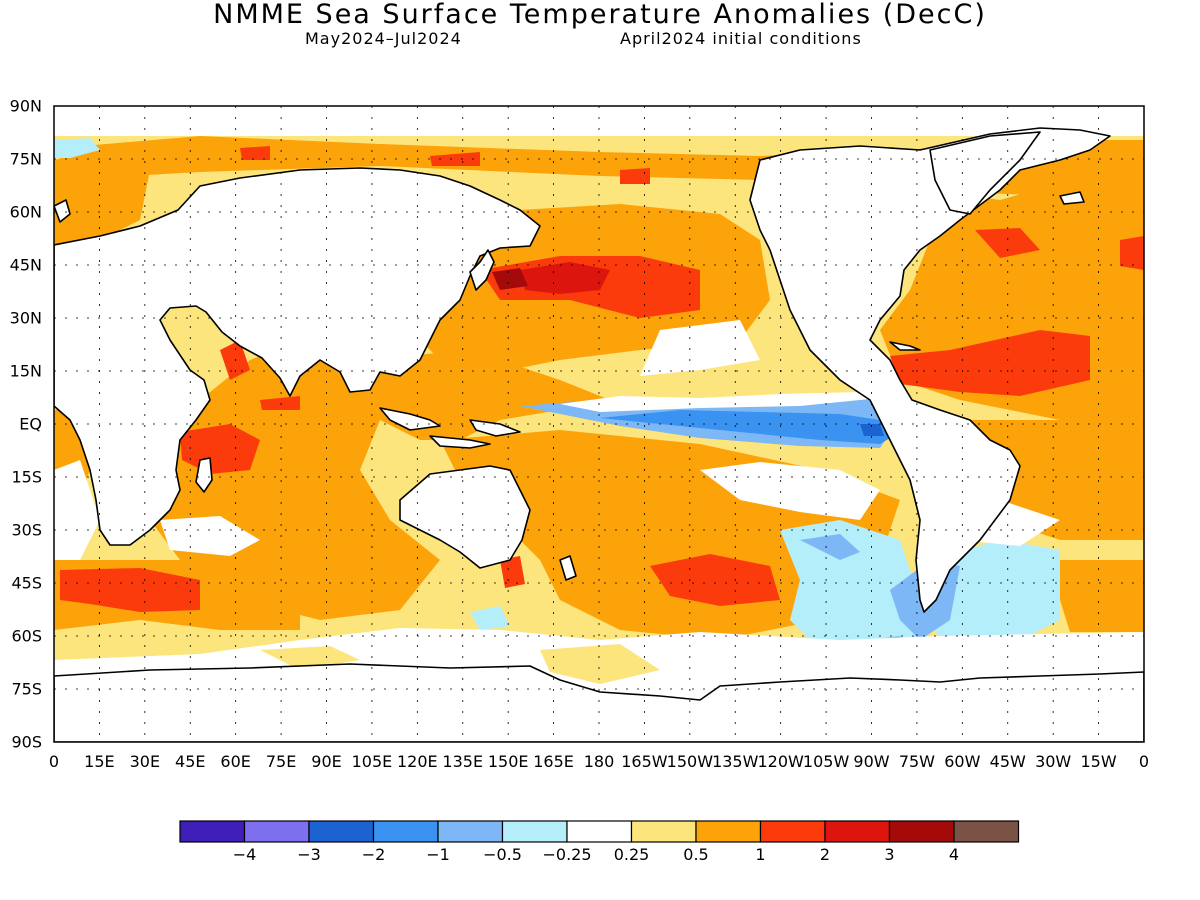 This screenshot has width=1200, height=900. Describe the element at coordinates (26, 742) in the screenshot. I see `lat-label: 90S` at that location.